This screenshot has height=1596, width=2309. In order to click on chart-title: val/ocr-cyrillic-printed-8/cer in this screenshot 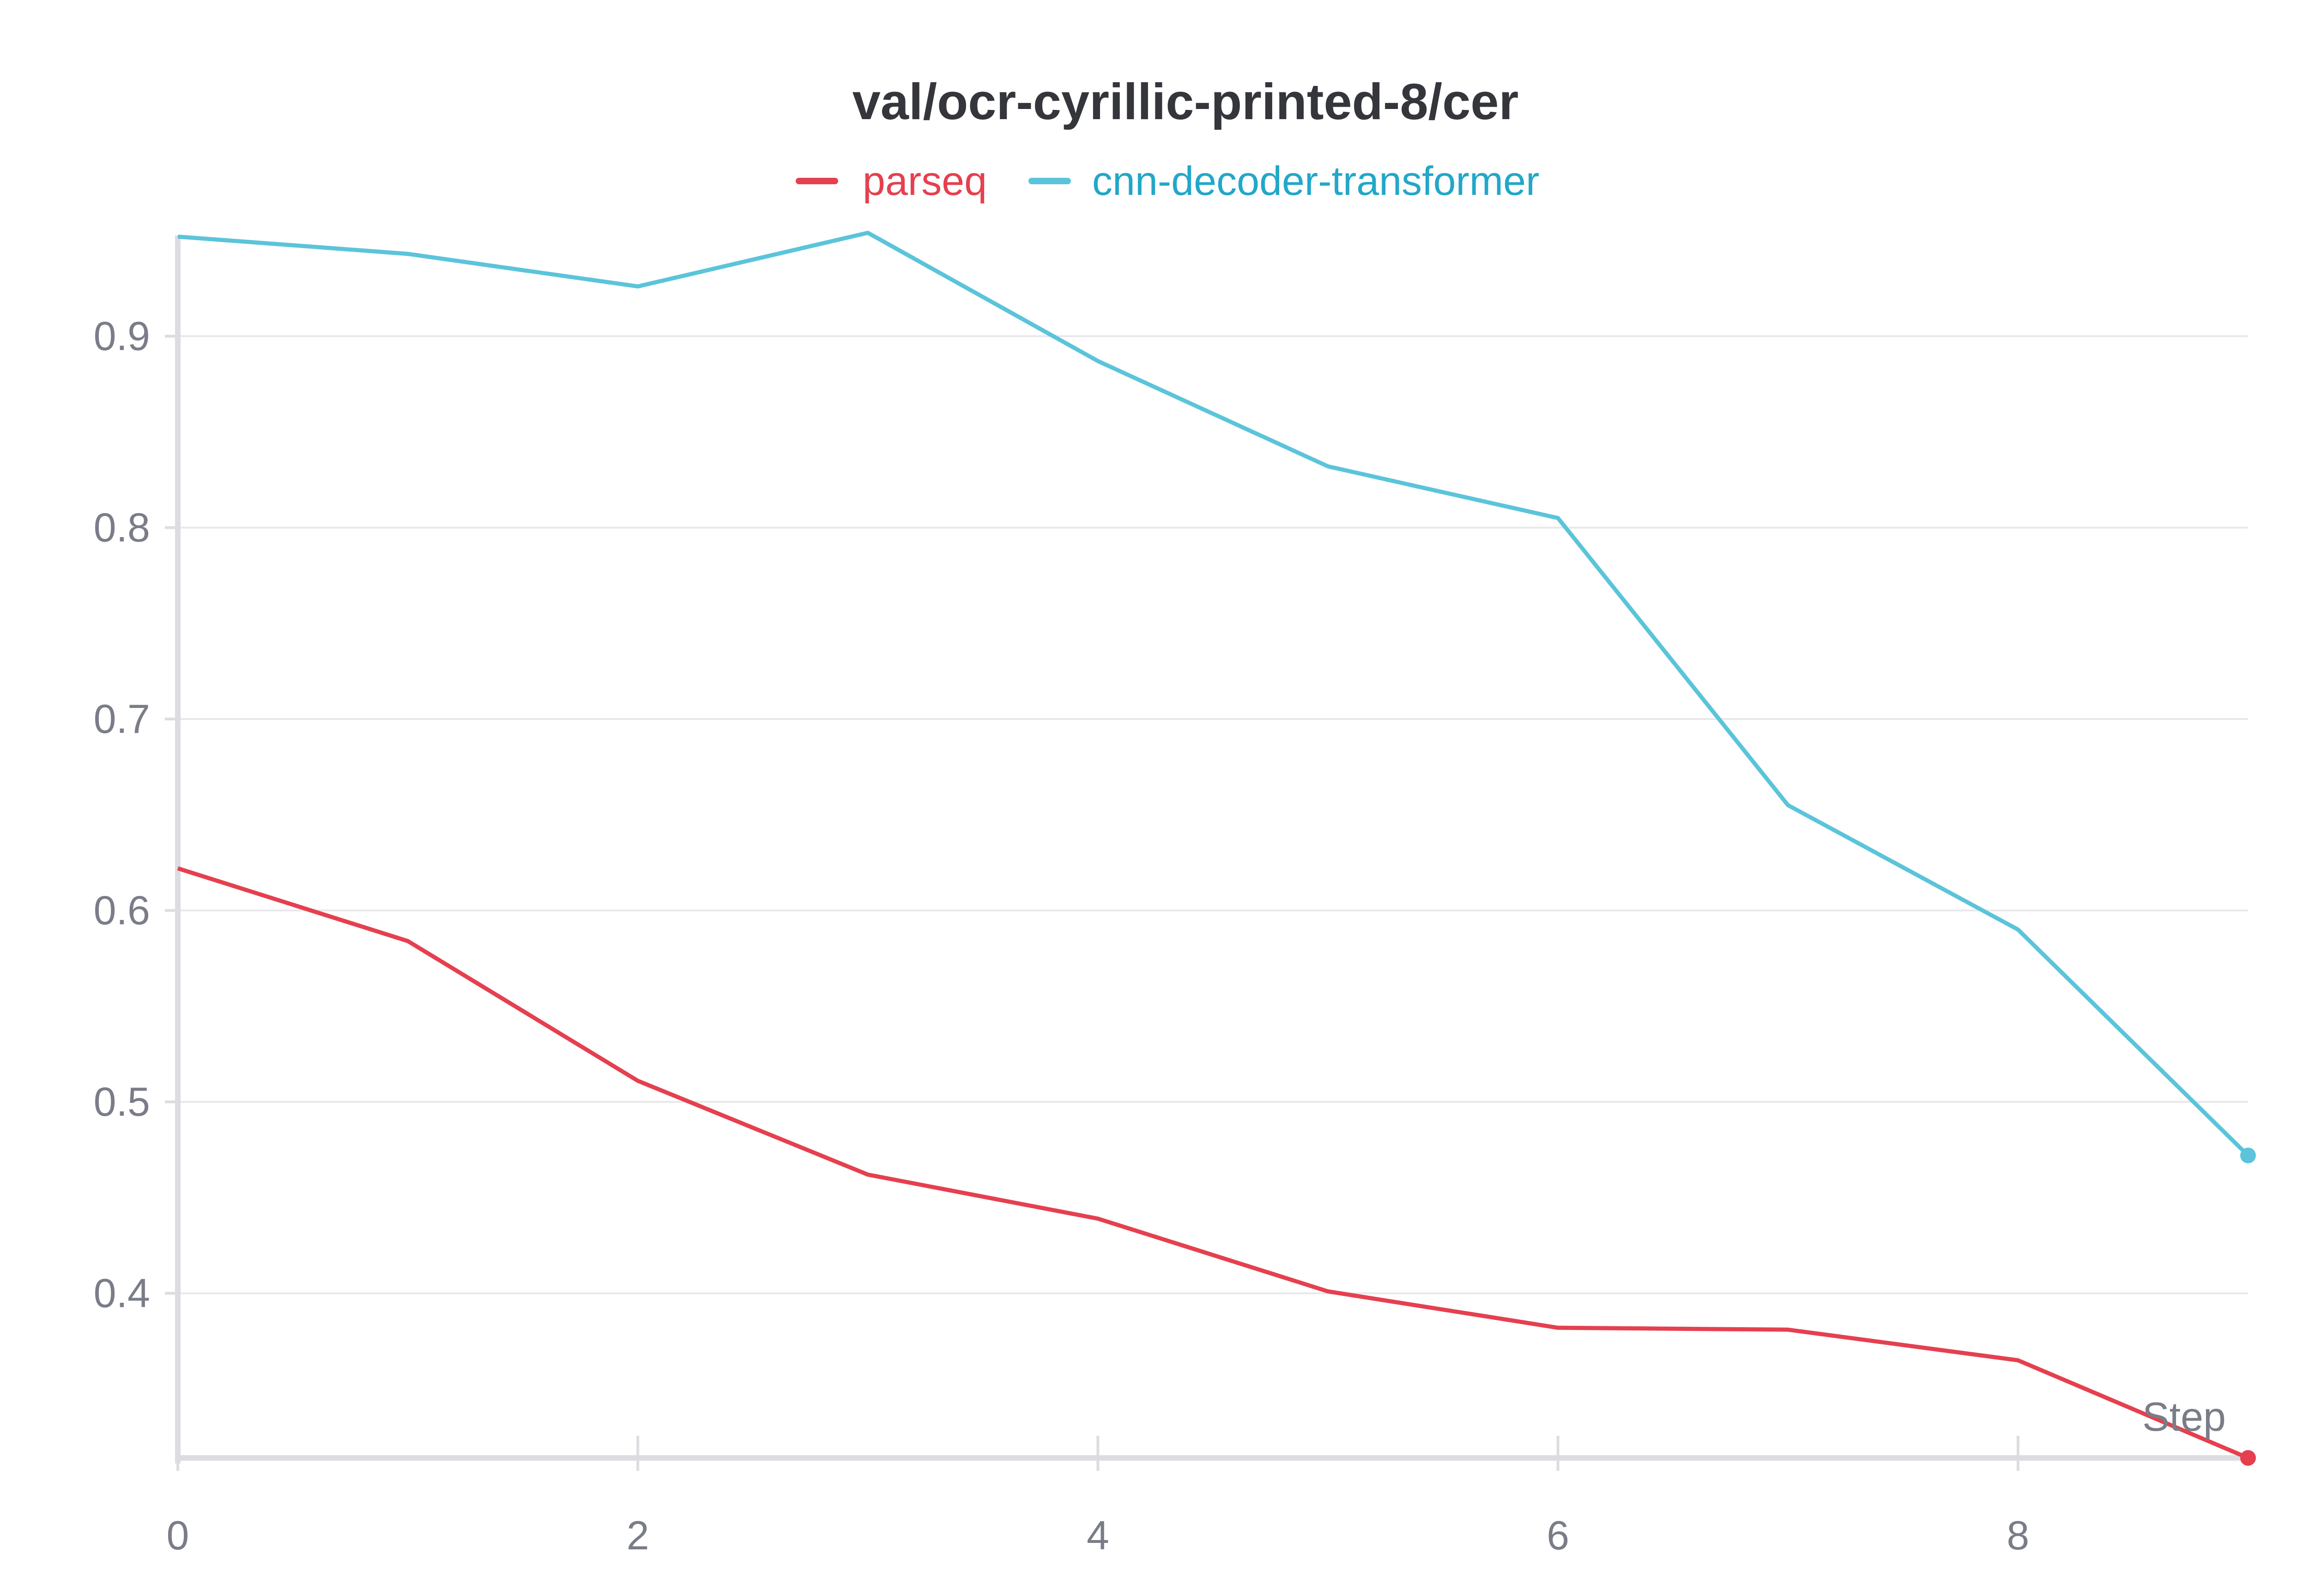, I will do `click(1186, 101)`.